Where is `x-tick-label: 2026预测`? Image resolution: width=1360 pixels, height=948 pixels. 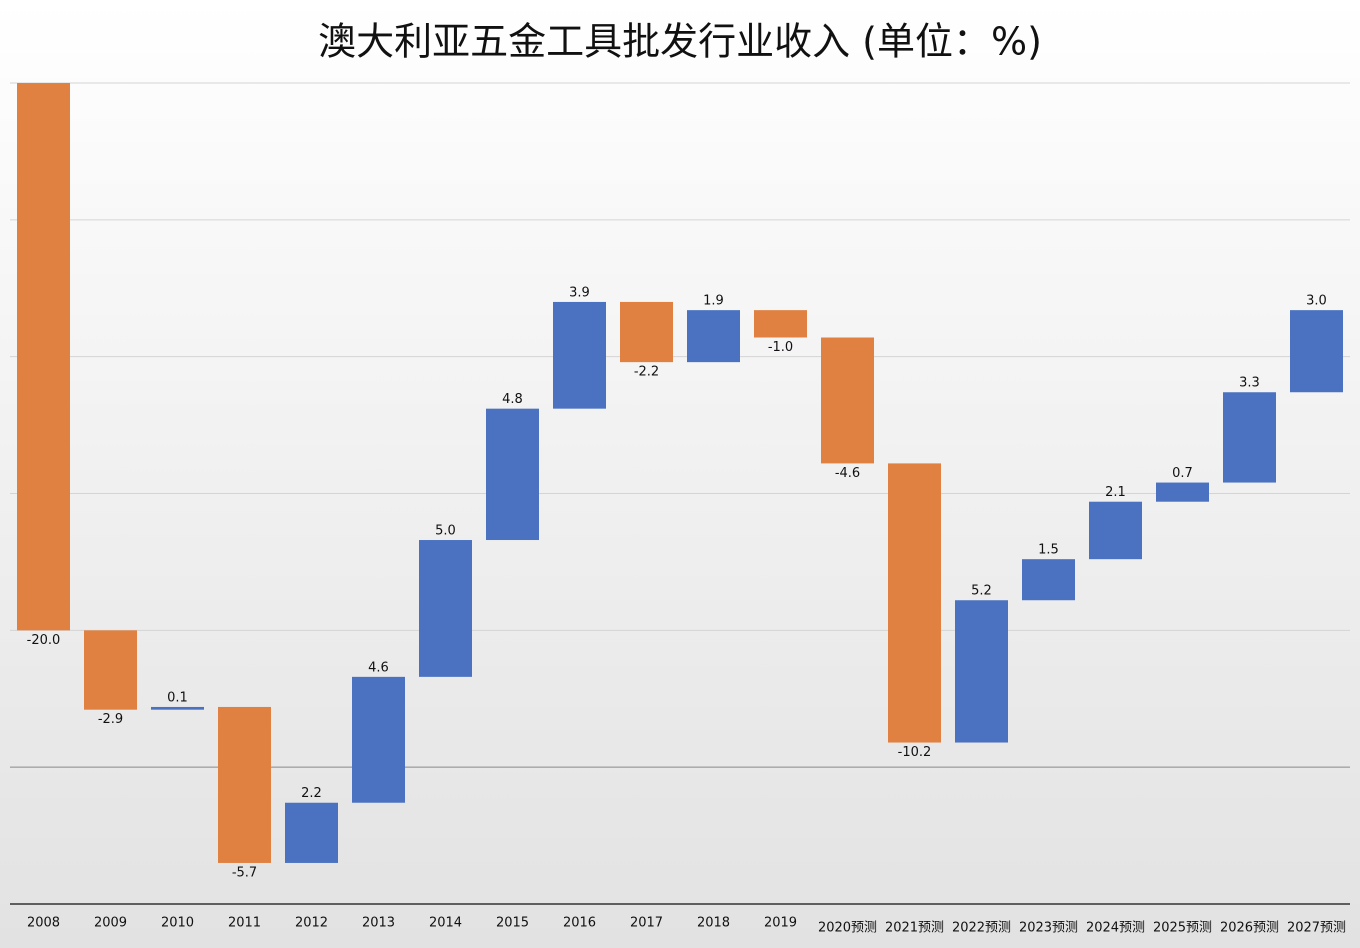
x-tick-label: 2026预测 is located at coordinates (1249, 928).